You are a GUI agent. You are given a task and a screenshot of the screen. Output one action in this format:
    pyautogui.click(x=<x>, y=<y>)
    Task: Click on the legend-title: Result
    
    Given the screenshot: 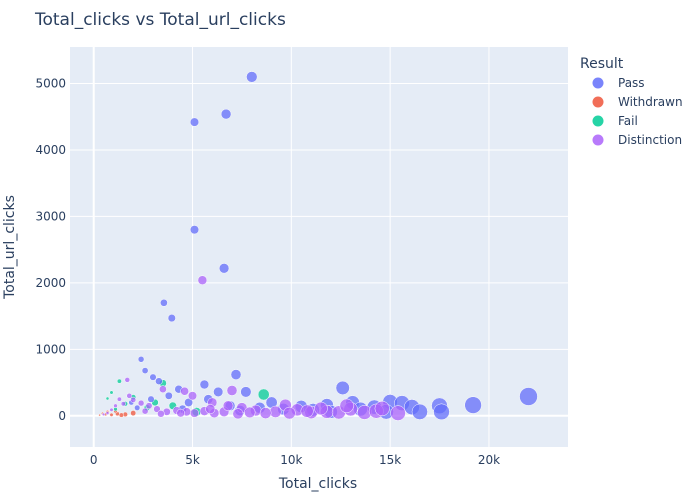 What is the action you would take?
    pyautogui.click(x=602, y=64)
    